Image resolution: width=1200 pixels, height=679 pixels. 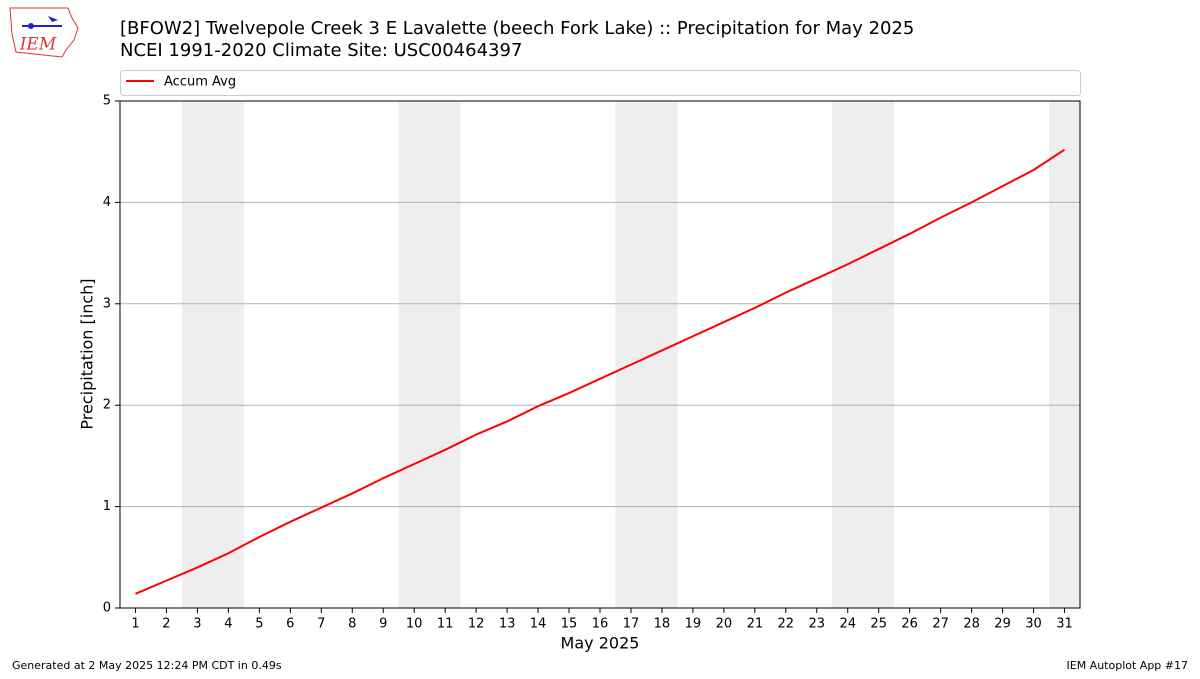 I want to click on x-tick-label: 8, so click(x=352, y=624).